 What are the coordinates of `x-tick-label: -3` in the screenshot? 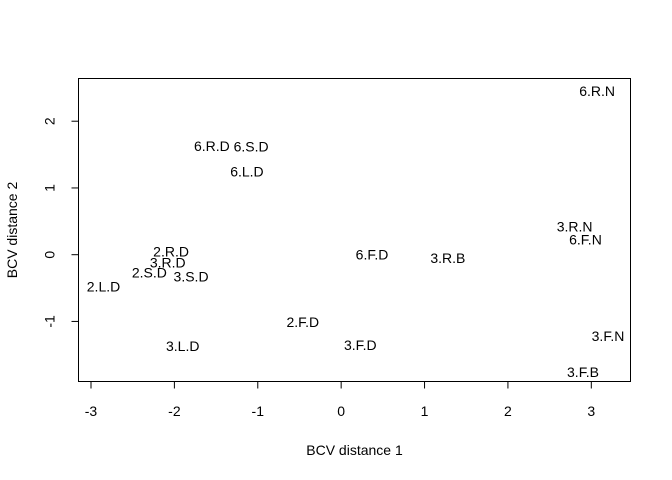 It's located at (91, 411).